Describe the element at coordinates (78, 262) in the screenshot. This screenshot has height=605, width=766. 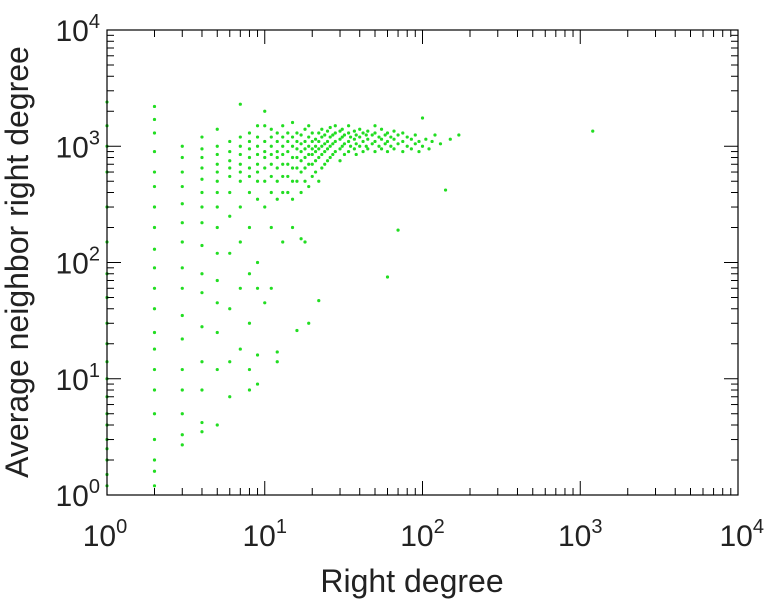
I see `y-tick-label: 10²` at that location.